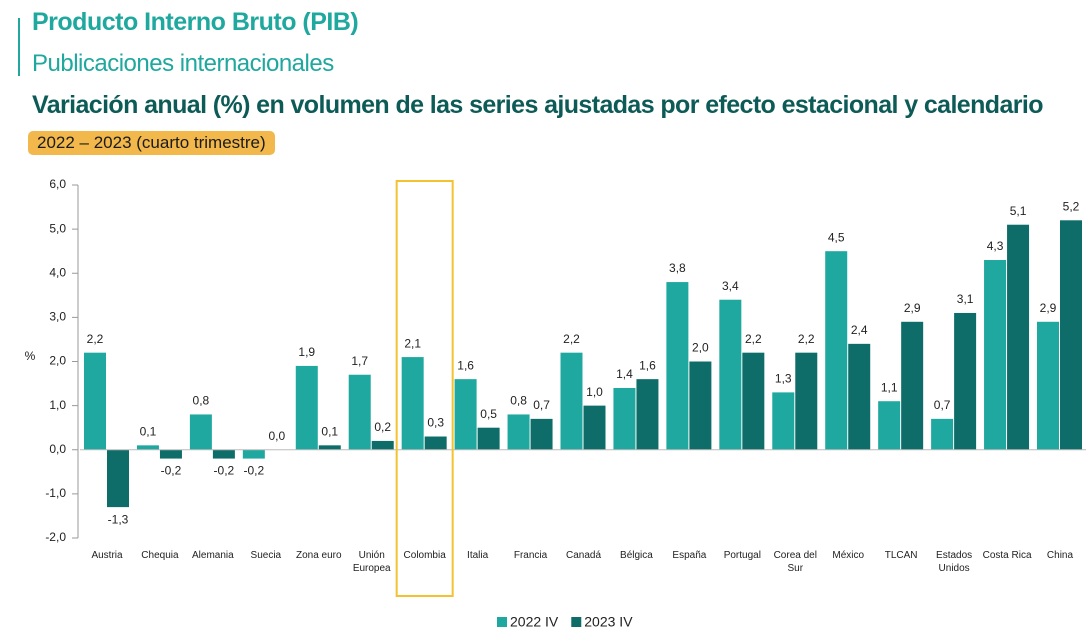  What do you see at coordinates (534, 622) in the screenshot?
I see `legend-label: 2022 IV` at bounding box center [534, 622].